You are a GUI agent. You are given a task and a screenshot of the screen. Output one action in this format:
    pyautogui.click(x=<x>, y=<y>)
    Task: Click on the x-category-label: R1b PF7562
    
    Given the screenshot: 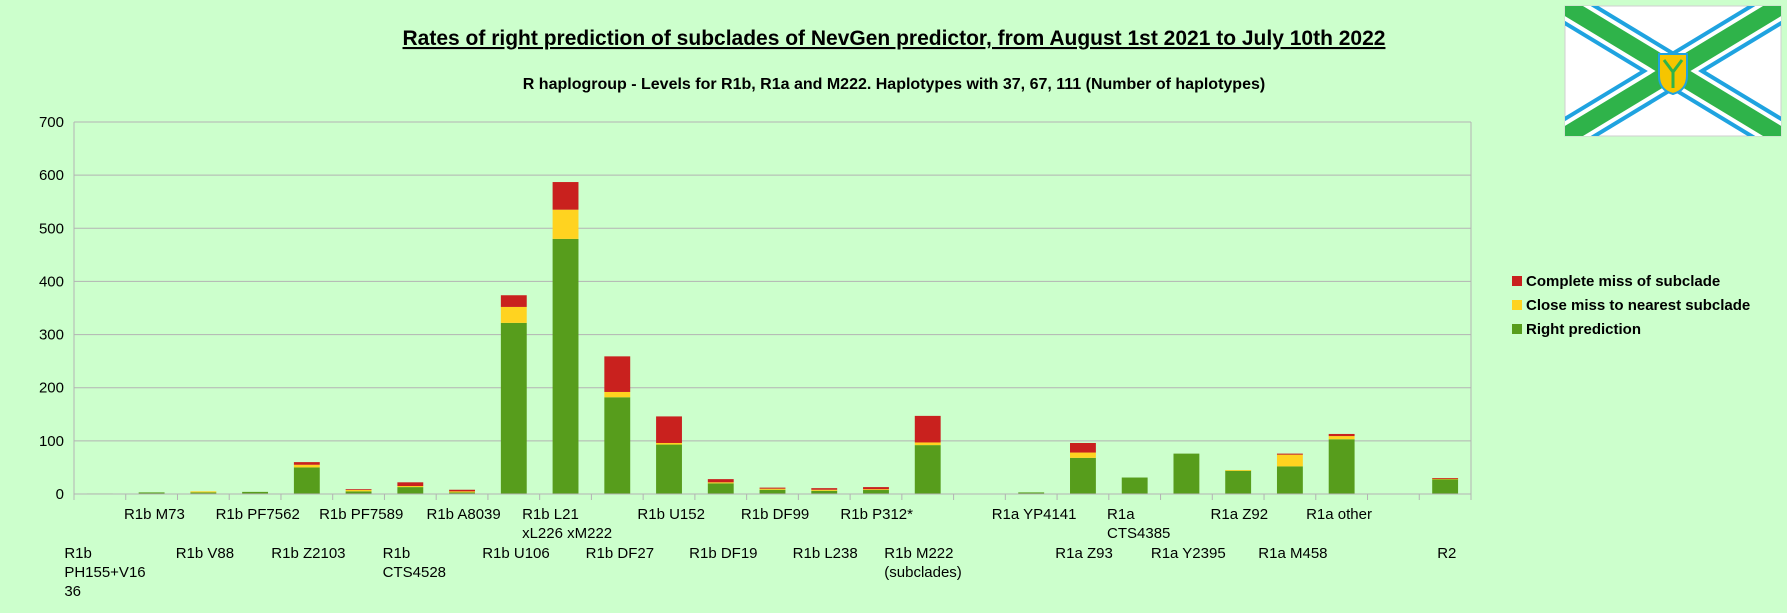 What is the action you would take?
    pyautogui.click(x=258, y=514)
    